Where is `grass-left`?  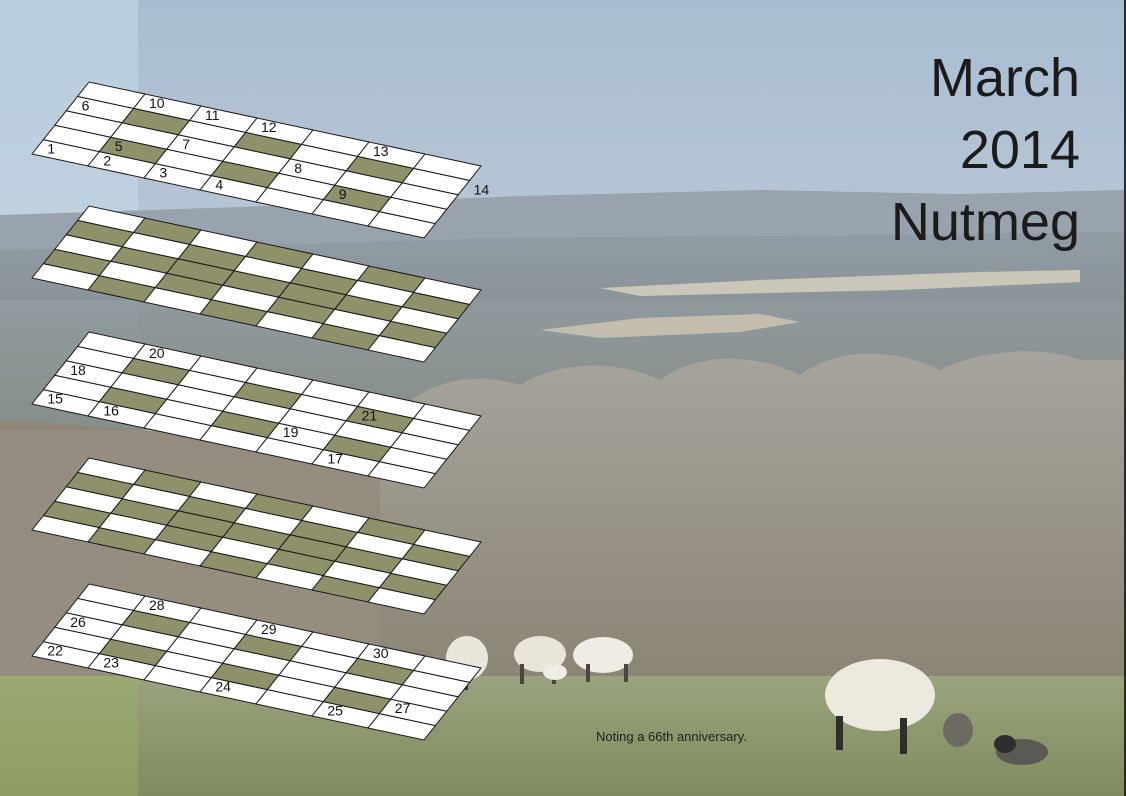 grass-left is located at coordinates (69, 736).